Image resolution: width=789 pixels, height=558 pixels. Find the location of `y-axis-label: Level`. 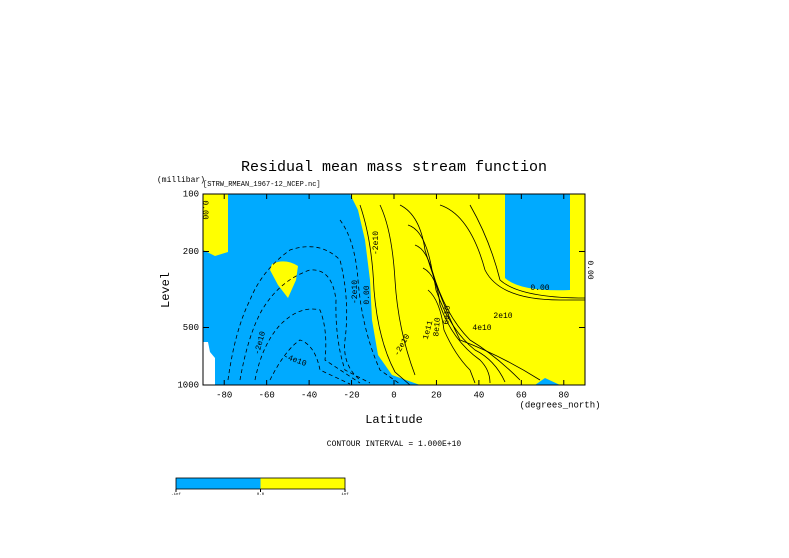

y-axis-label: Level is located at coordinates (166, 290).